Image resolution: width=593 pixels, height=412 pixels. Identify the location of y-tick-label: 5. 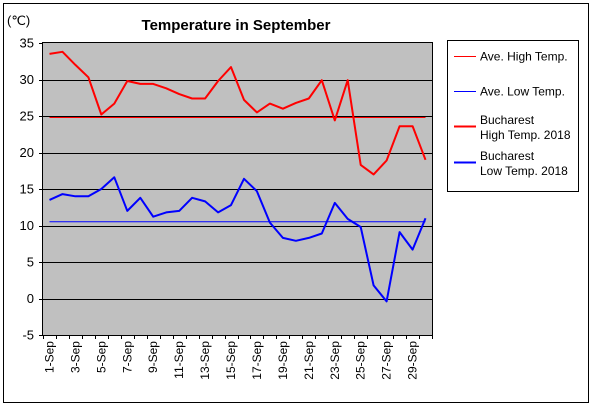
(30, 262).